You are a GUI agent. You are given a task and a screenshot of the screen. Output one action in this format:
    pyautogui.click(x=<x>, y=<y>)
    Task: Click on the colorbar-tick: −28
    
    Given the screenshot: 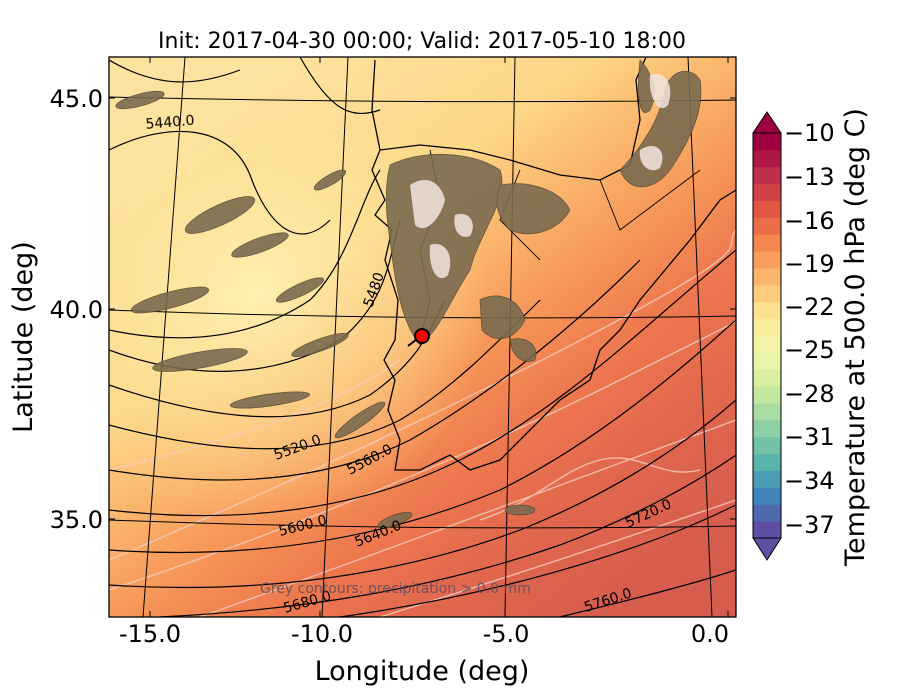 What is the action you would take?
    pyautogui.click(x=809, y=394)
    